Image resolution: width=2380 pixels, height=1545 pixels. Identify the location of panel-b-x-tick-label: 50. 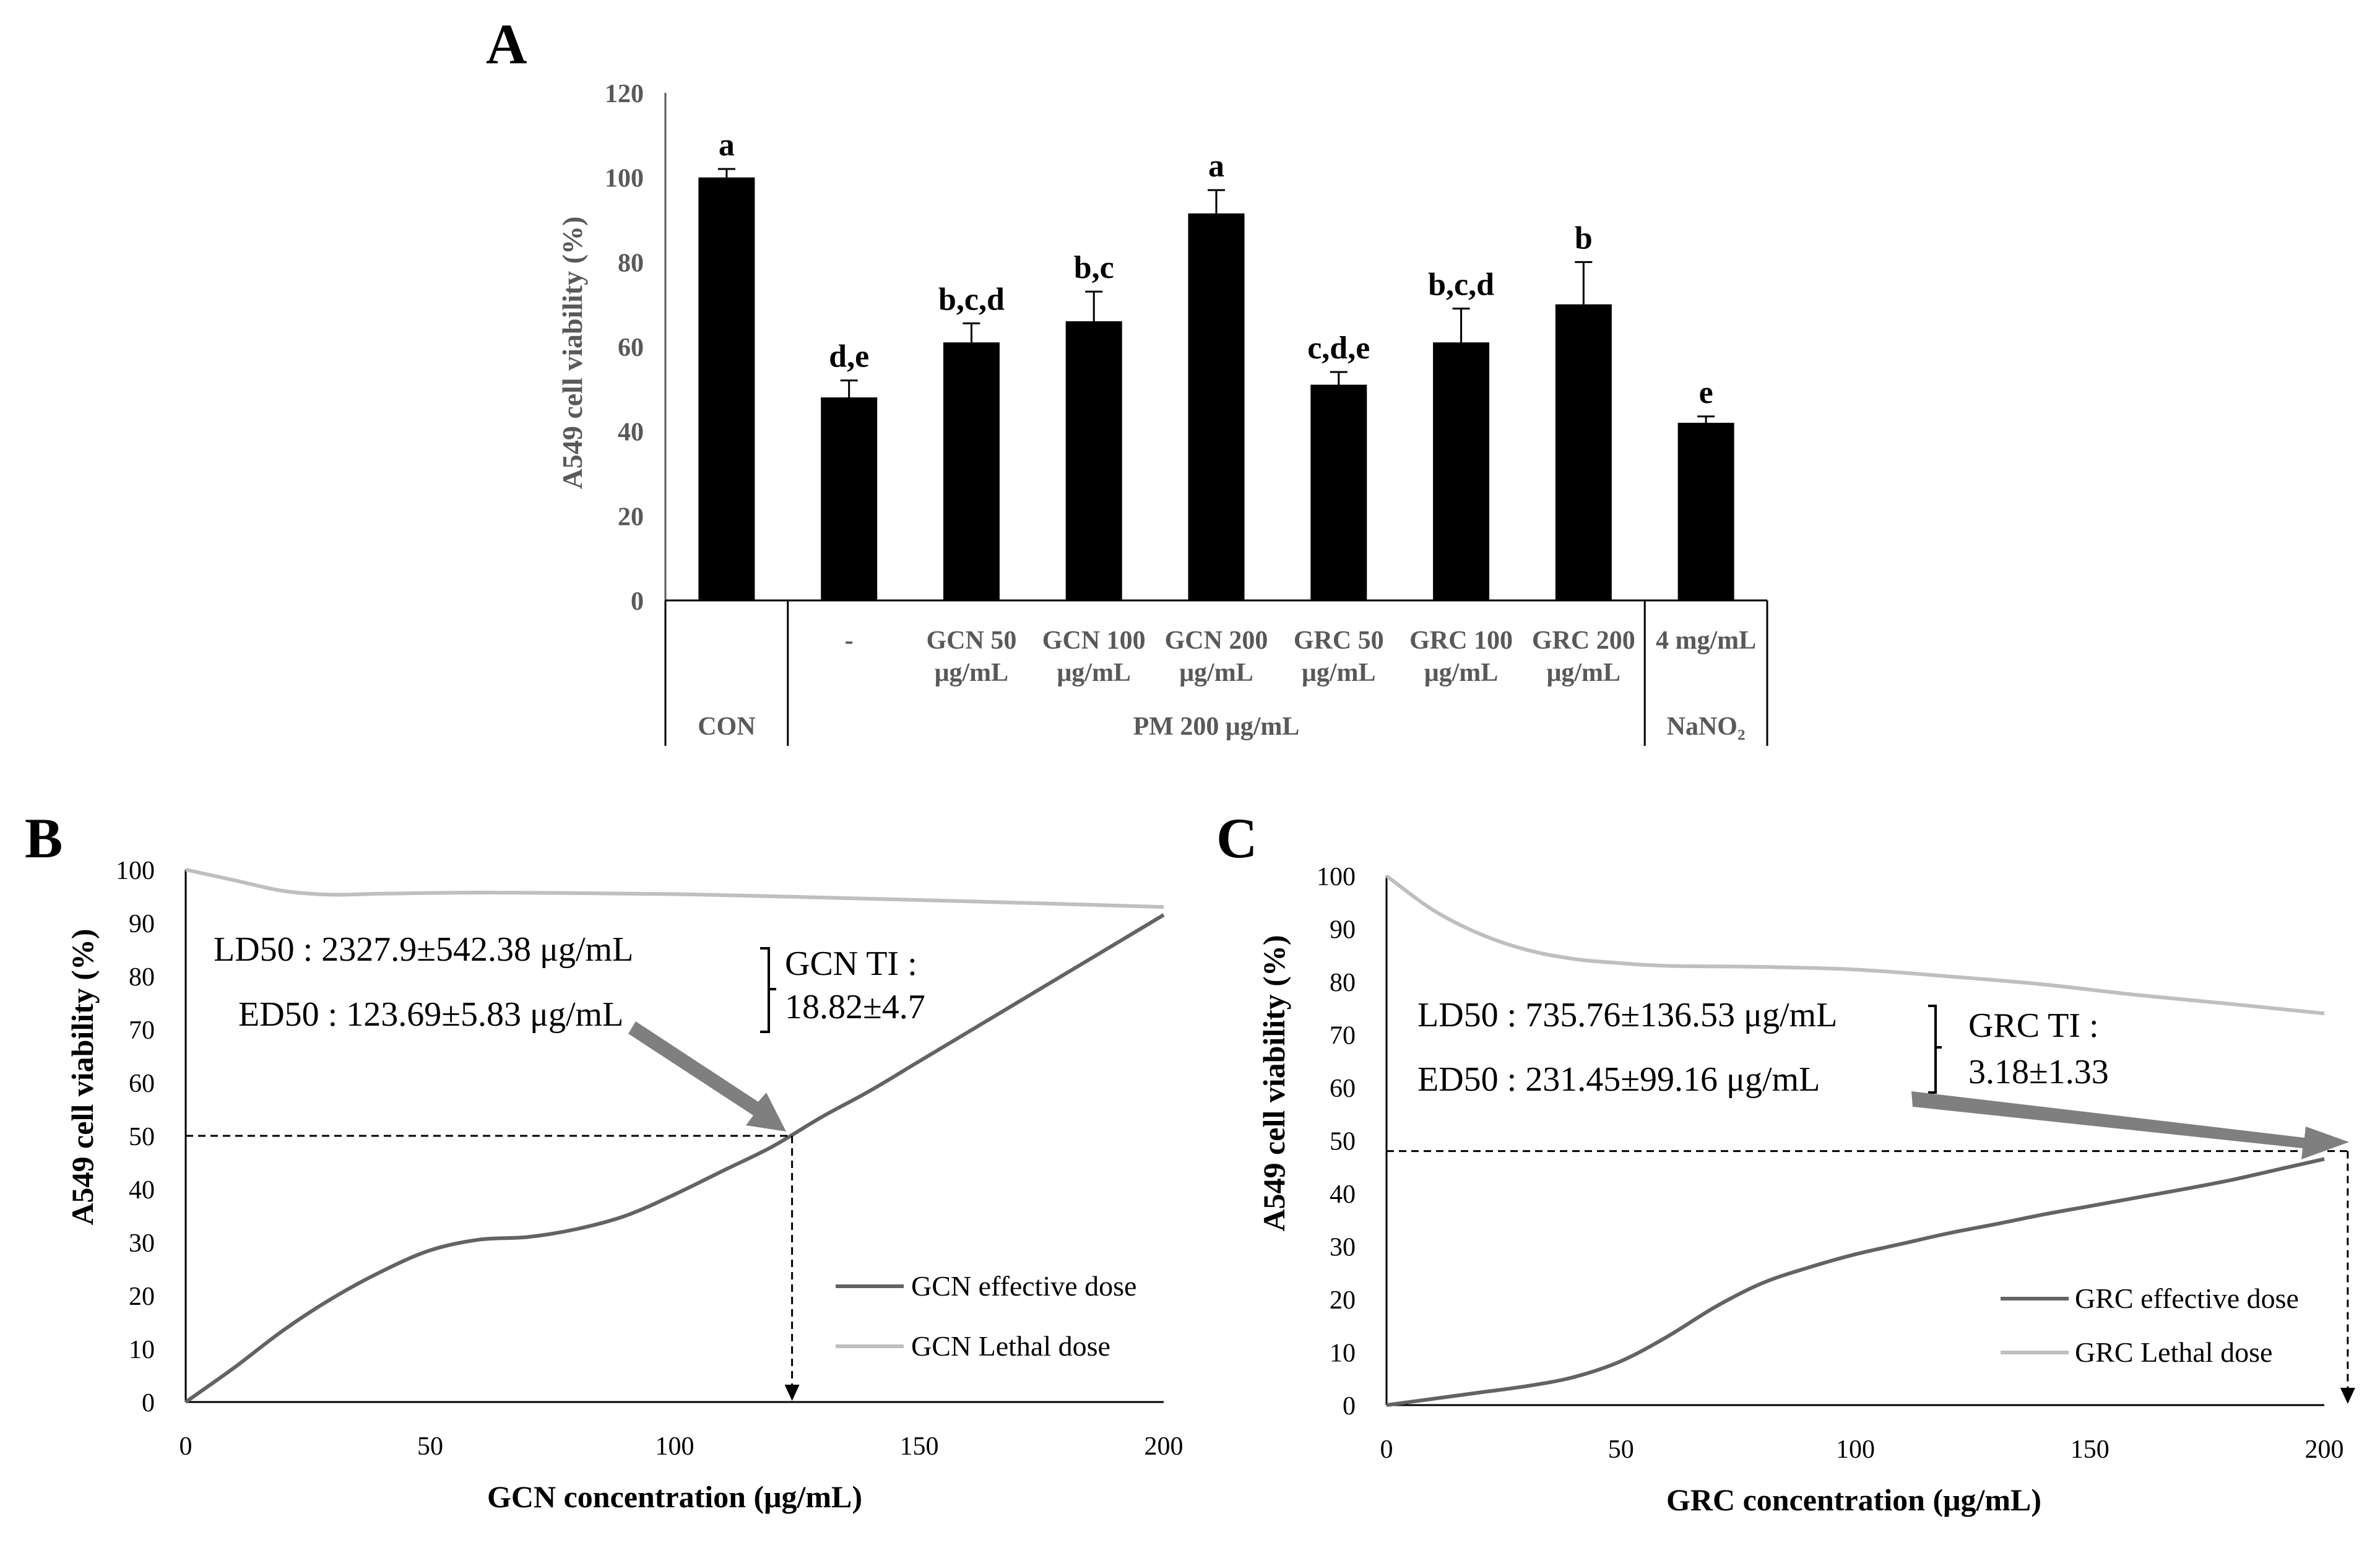
(430, 1446).